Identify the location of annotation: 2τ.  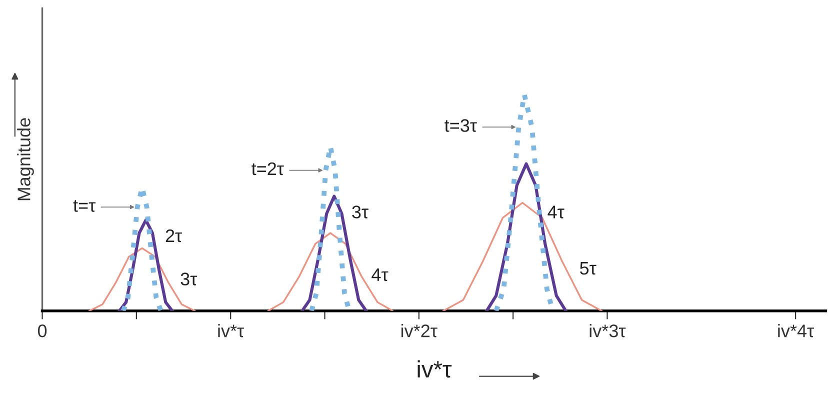
(174, 235).